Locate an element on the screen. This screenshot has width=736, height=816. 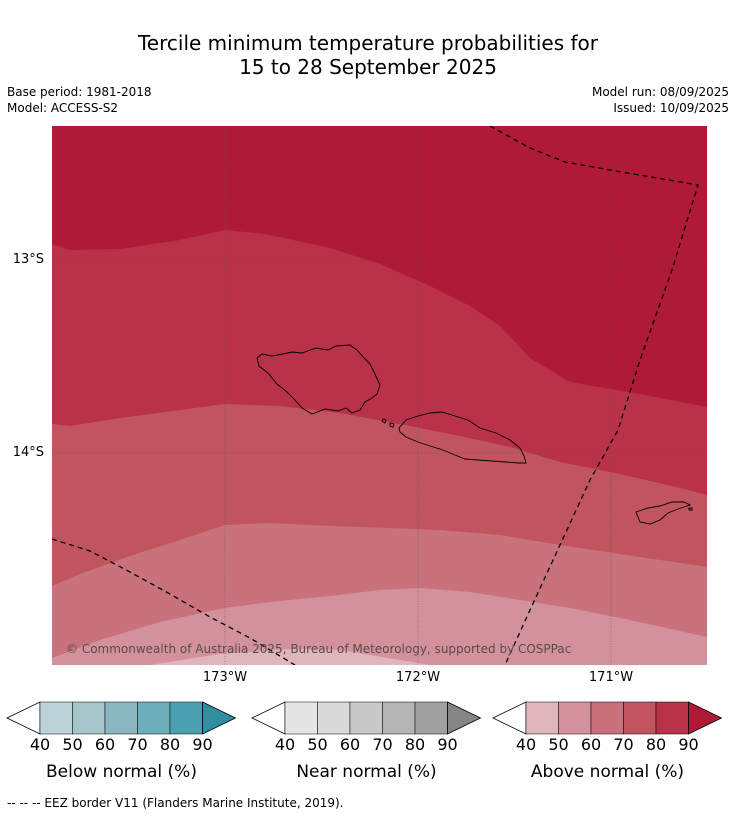
lon-label-171w: 171°W is located at coordinates (611, 677).